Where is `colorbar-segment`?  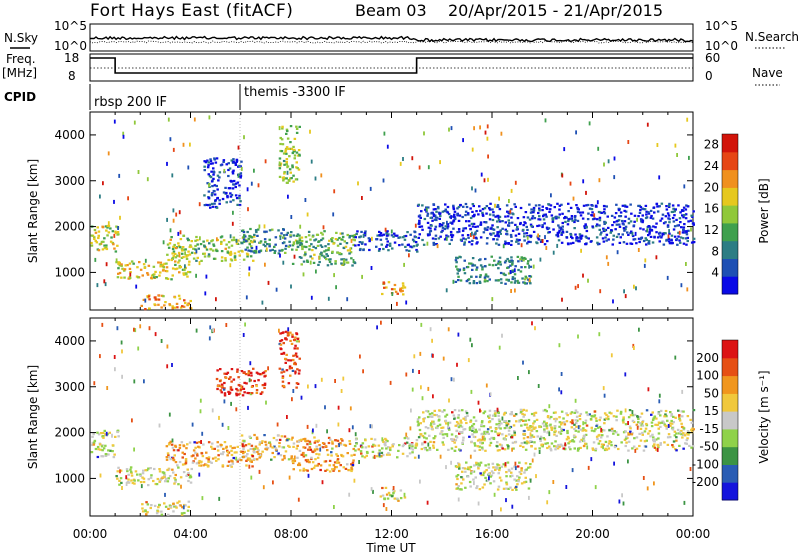 colorbar-segment is located at coordinates (730, 161).